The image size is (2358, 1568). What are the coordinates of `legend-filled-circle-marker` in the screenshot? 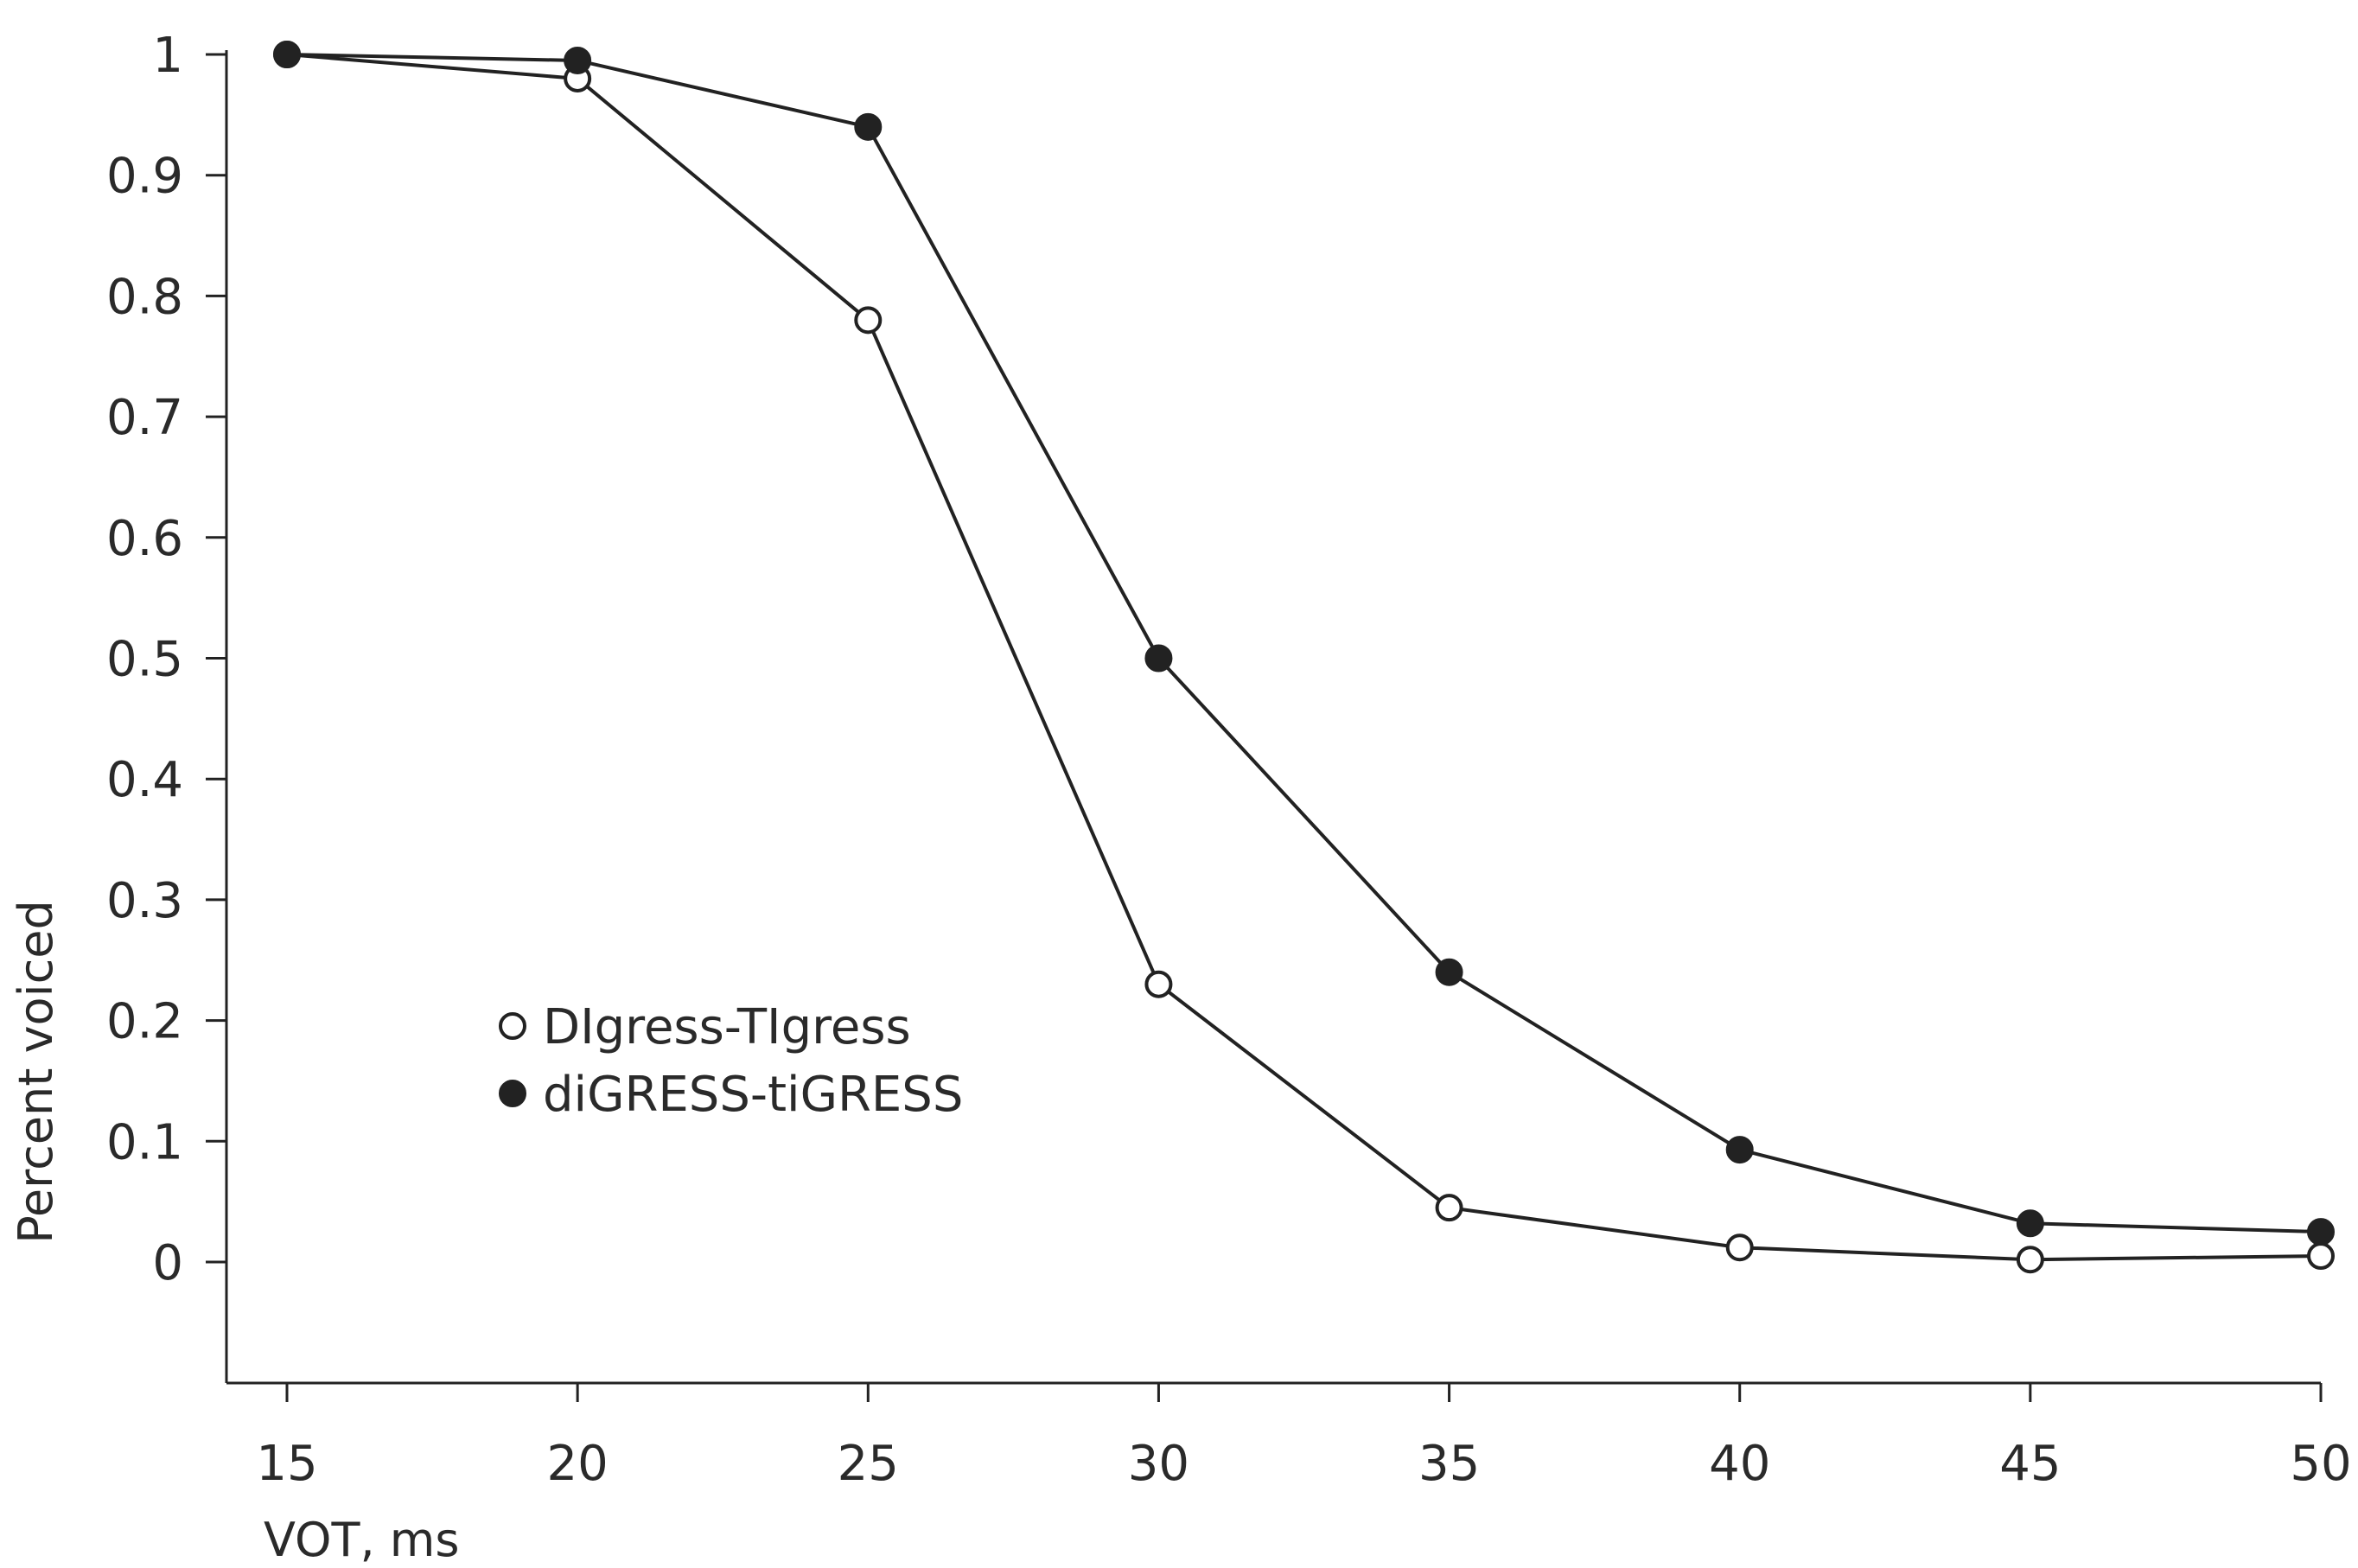 It's located at (512, 1093).